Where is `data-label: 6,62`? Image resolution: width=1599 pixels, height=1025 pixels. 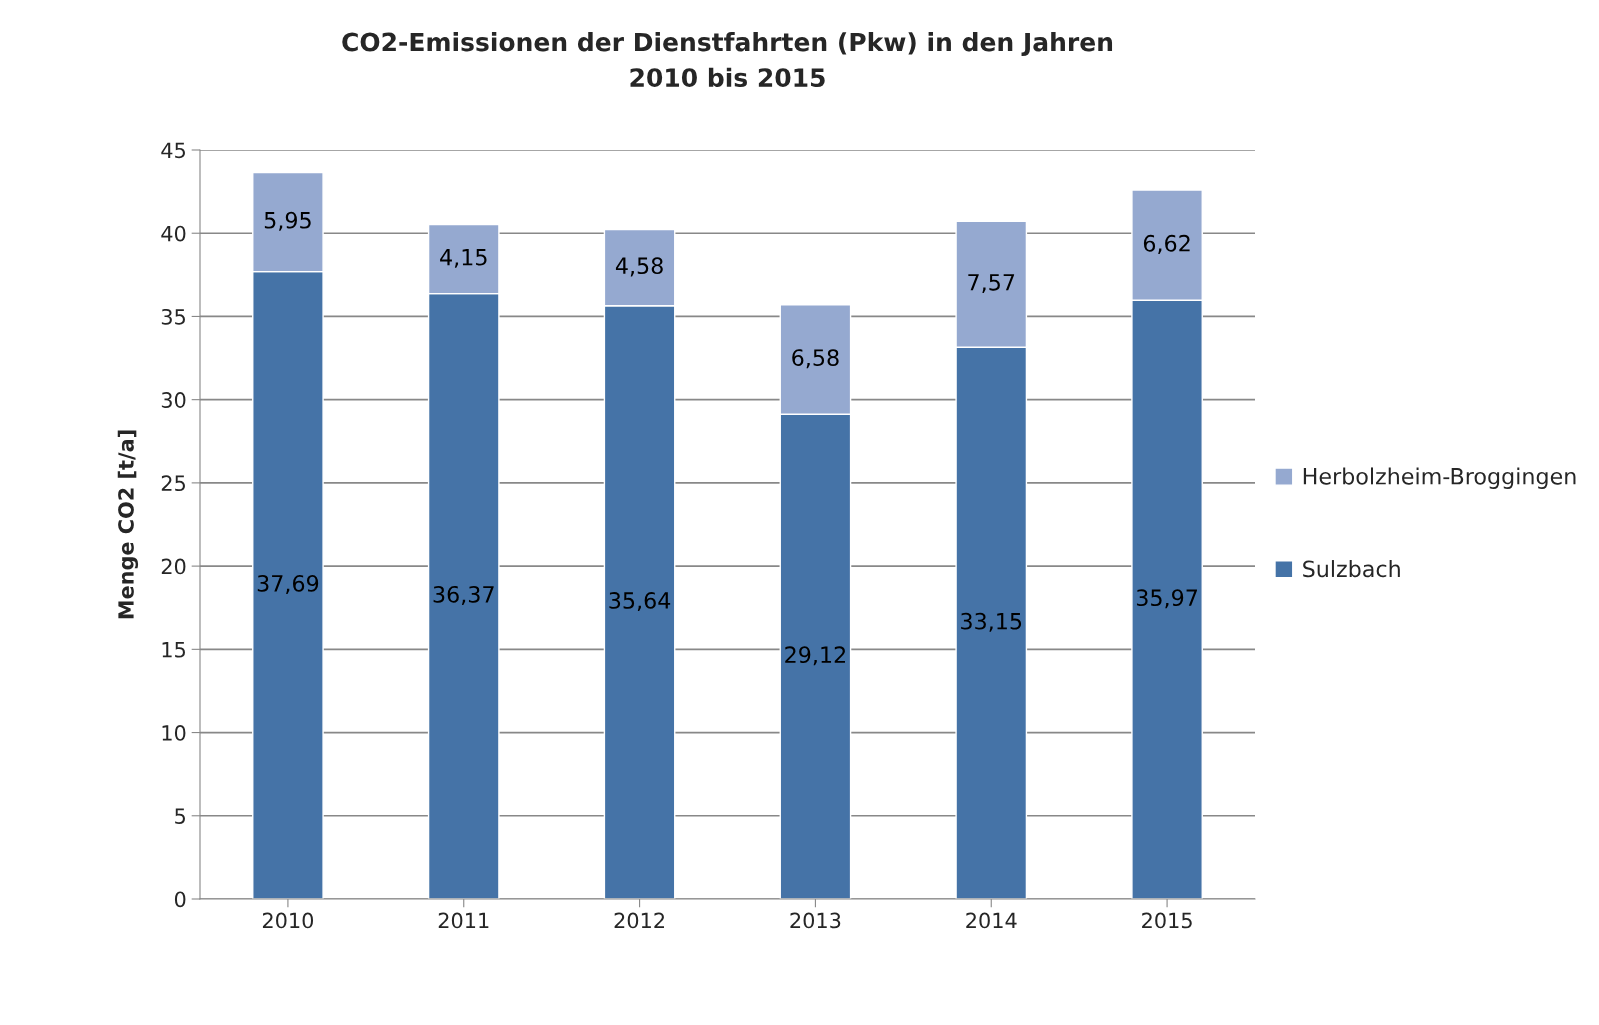
data-label: 6,62 is located at coordinates (1166, 244).